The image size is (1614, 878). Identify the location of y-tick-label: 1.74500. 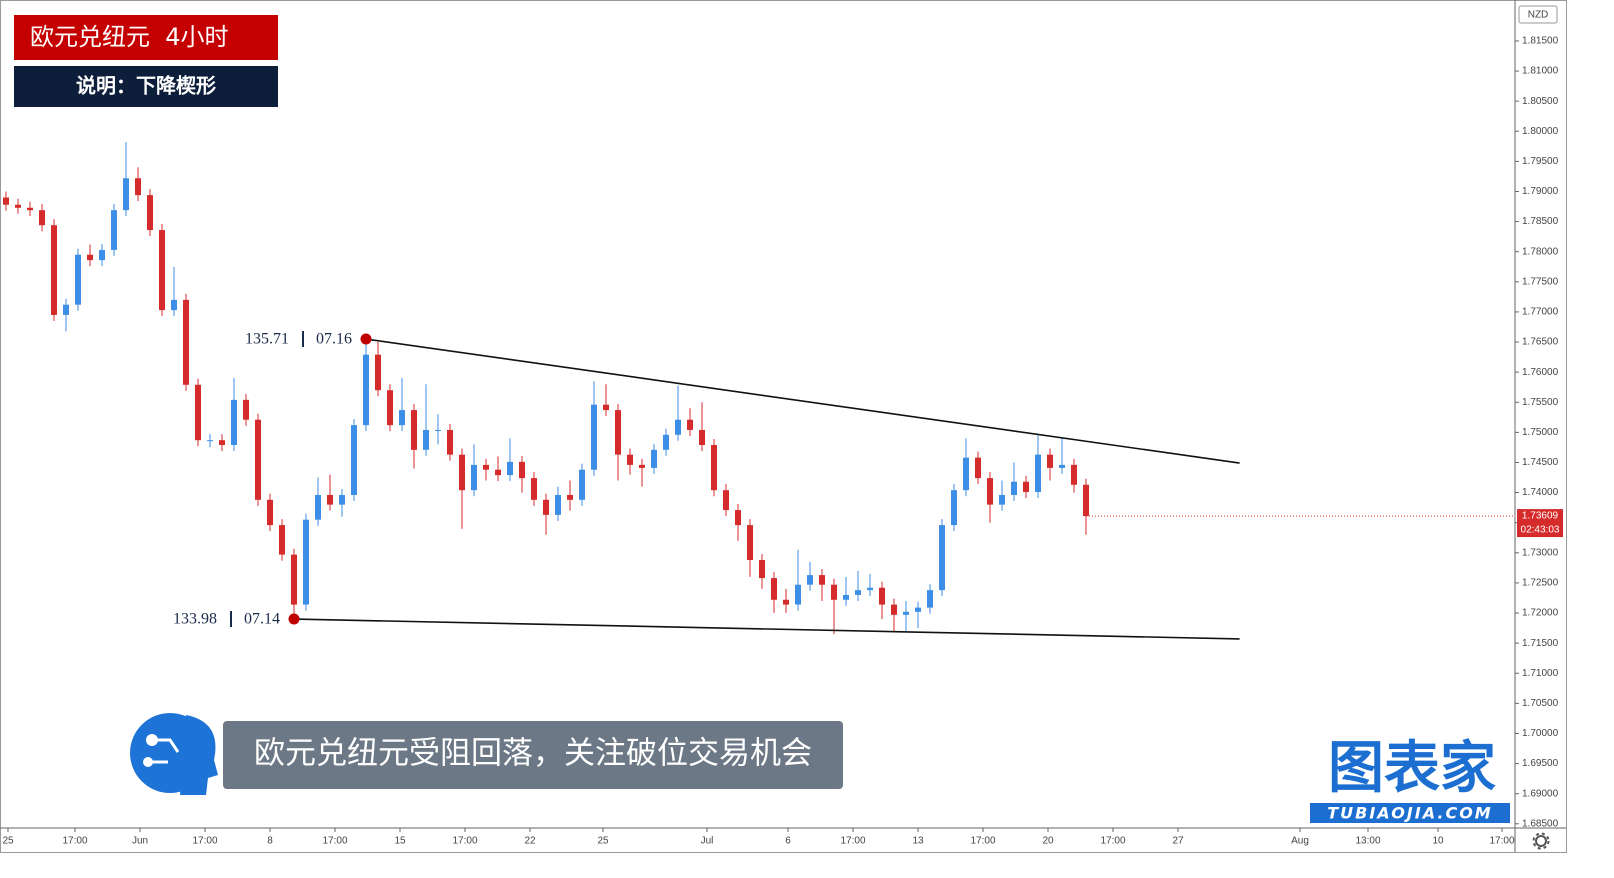
(1540, 462).